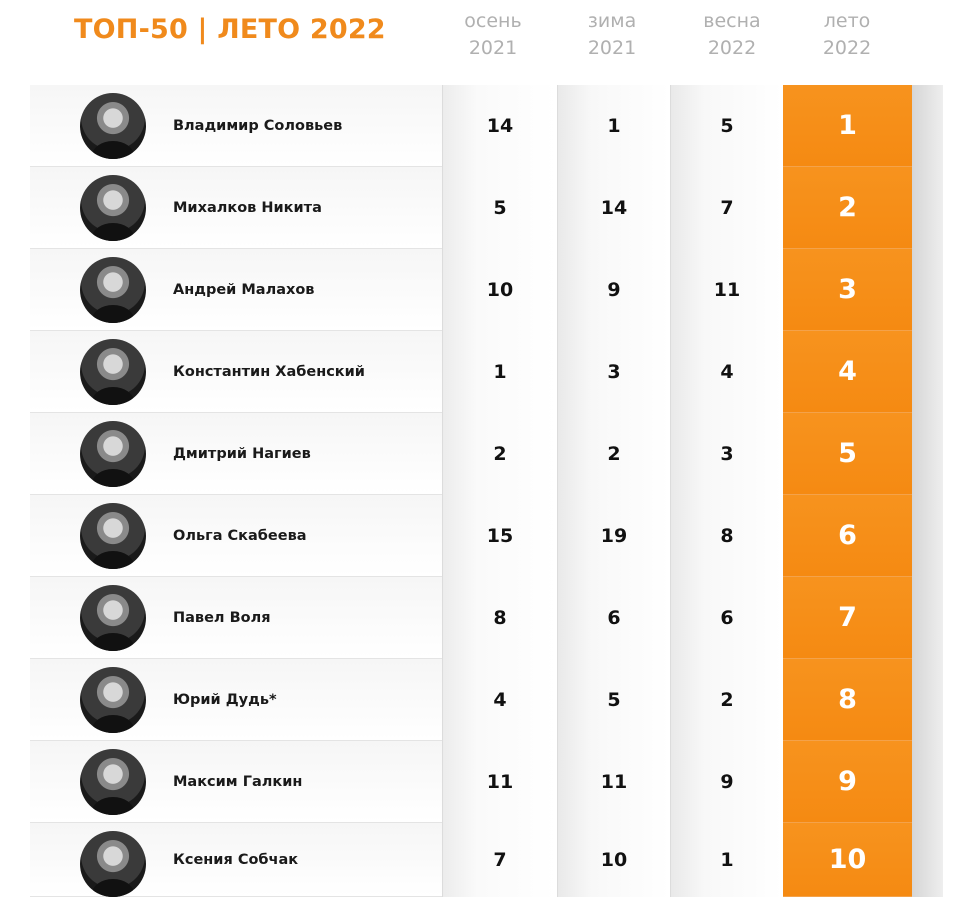 Image resolution: width=973 pixels, height=897 pixels. I want to click on rank-summer-2022: 8, so click(847, 700).